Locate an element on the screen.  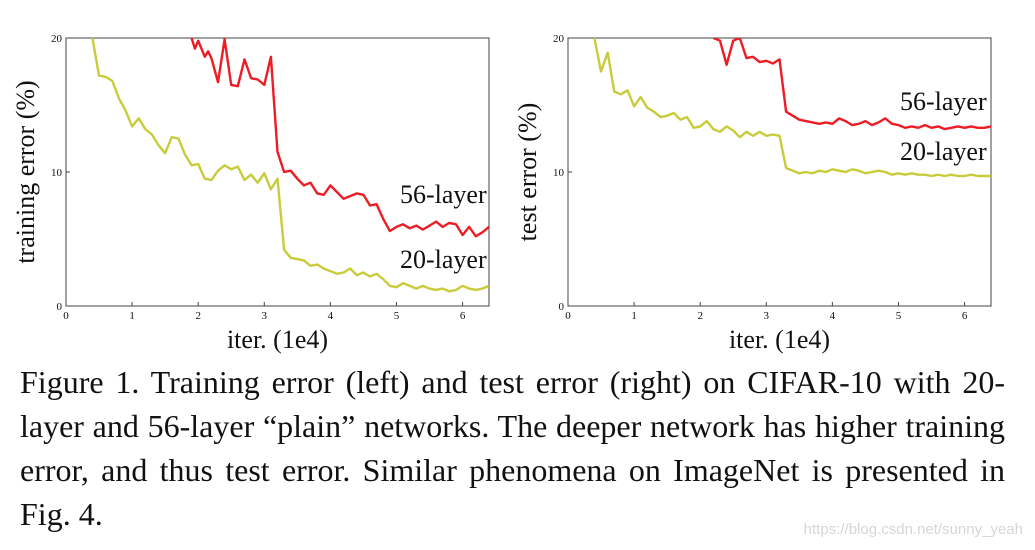
test-x-tick-label: 5 is located at coordinates (899, 316).